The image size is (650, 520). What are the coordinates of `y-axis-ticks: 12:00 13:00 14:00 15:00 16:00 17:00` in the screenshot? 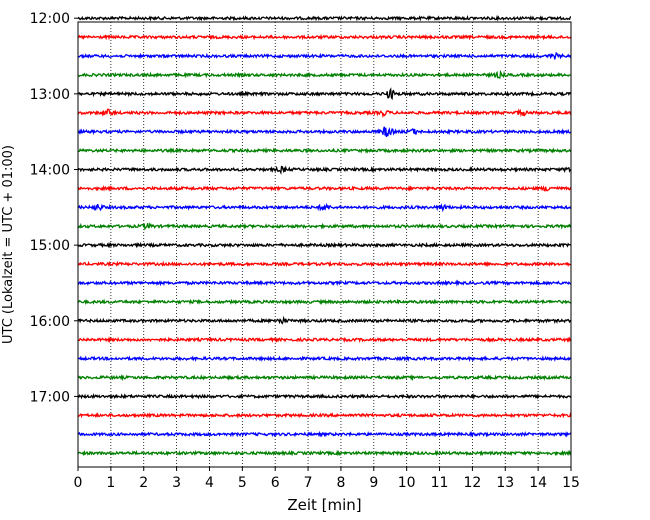 It's located at (54, 208).